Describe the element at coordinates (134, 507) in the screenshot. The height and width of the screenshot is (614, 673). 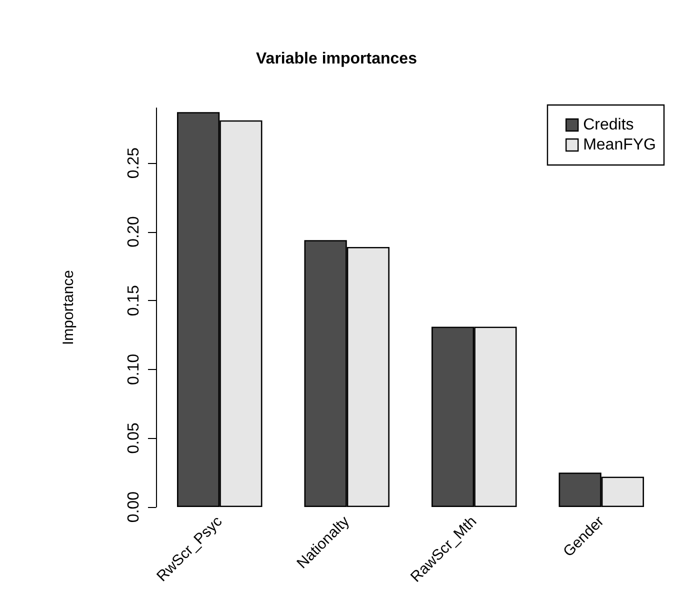
I see `y-tick-label: 0.00` at that location.